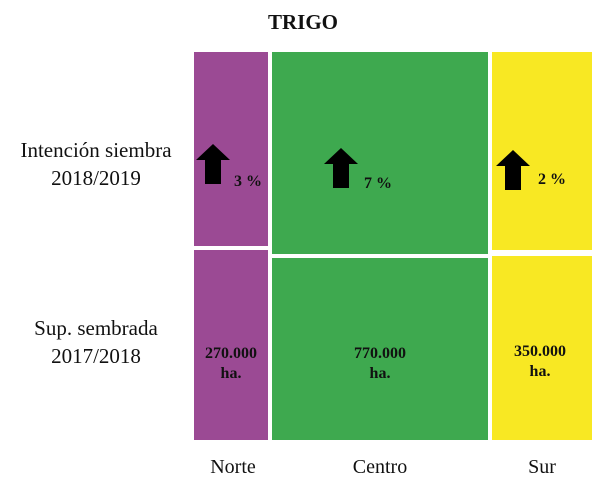  I want to click on column-label-norte: Norte, so click(233, 467).